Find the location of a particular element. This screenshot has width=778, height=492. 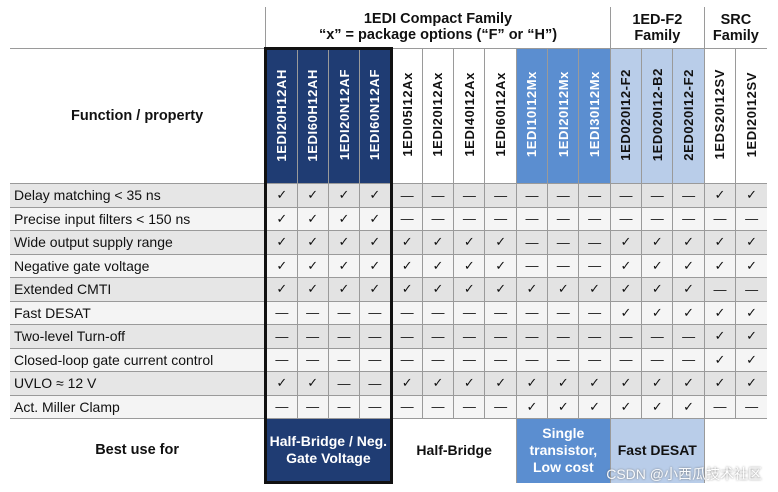

table-row: Fast DESAT — — — — — — — — — — — ✓ ✓ ✓ ✓ ✓ is located at coordinates (388, 312).